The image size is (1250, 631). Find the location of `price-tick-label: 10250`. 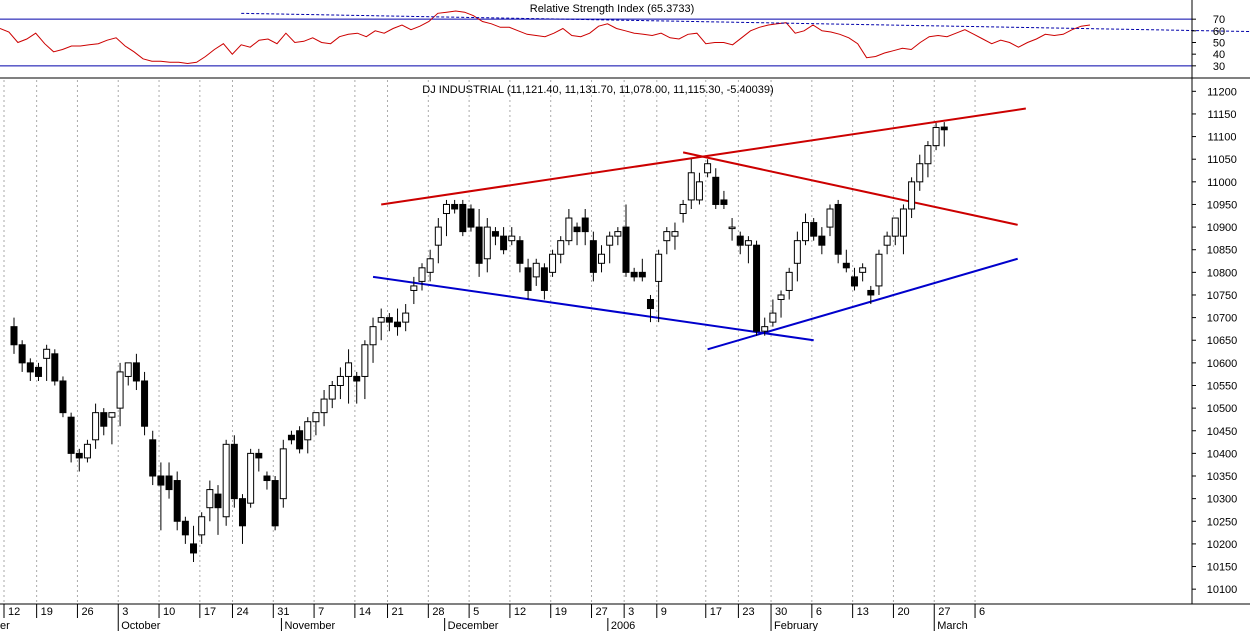

price-tick-label: 10250 is located at coordinates (1222, 522).